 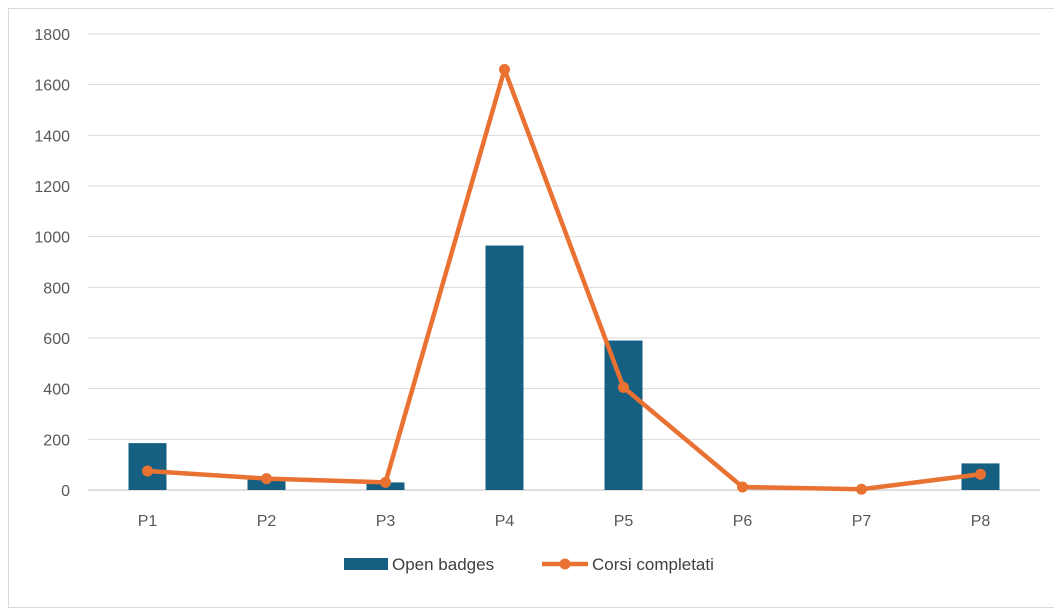 What do you see at coordinates (529, 564) in the screenshot?
I see `legend: Open badges Corsi completati` at bounding box center [529, 564].